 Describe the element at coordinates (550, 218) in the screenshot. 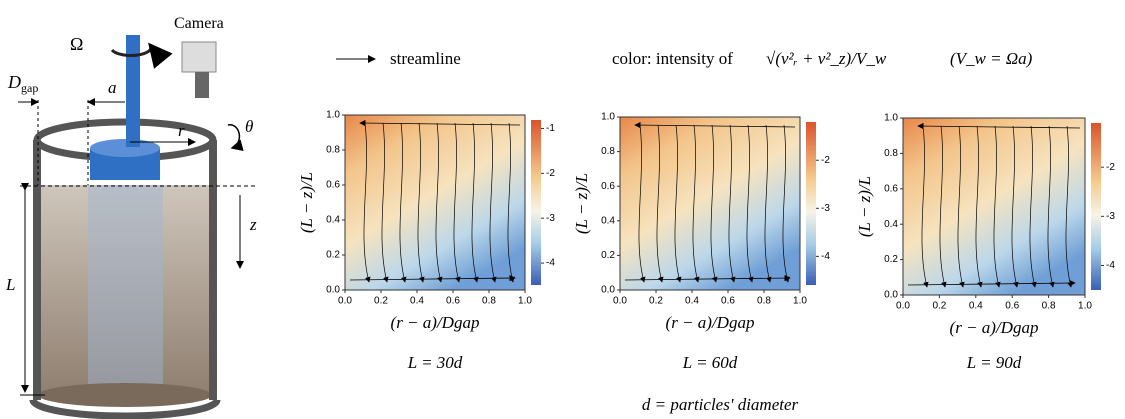

I see `colorbar-tick-label: -3` at that location.